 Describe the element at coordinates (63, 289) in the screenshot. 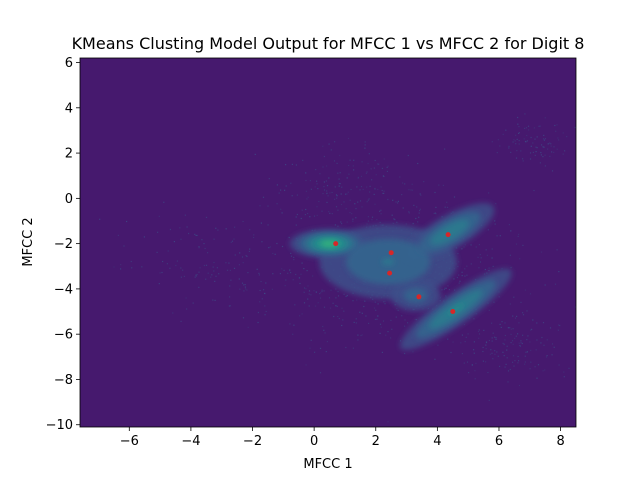

I see `y-tick-label: −4` at that location.